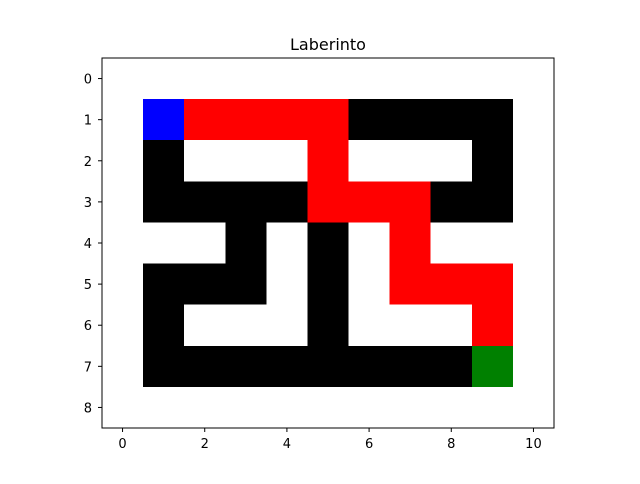  I want to click on y-tick-label: 3, so click(88, 203).